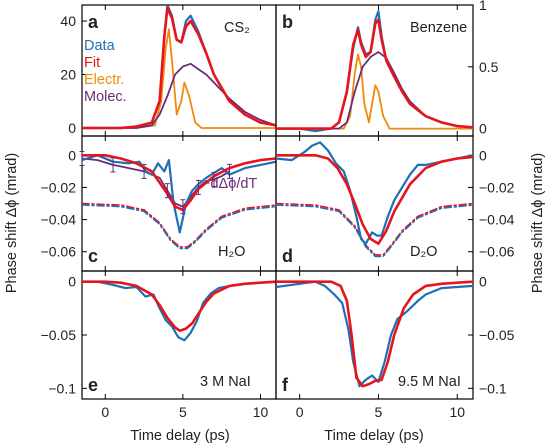 The image size is (550, 447). What do you see at coordinates (93, 385) in the screenshot?
I see `panel-letter: e` at bounding box center [93, 385].